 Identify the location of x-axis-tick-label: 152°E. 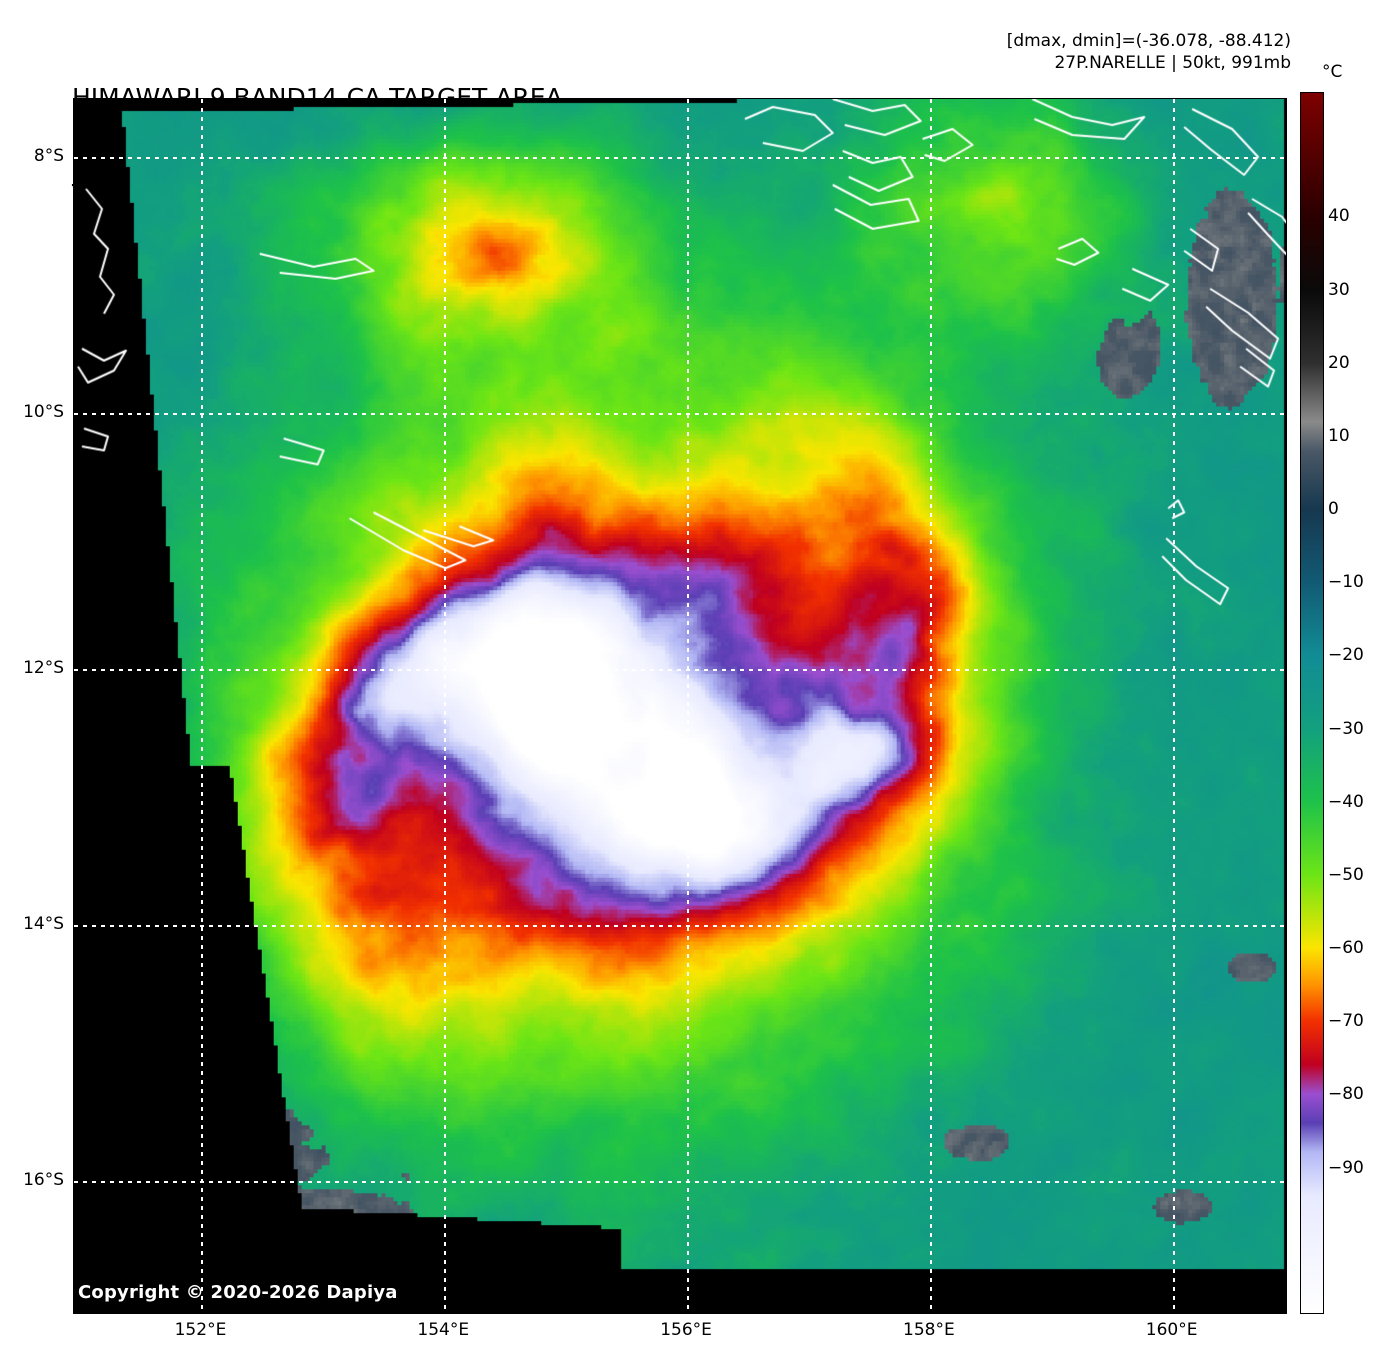
(200, 1330).